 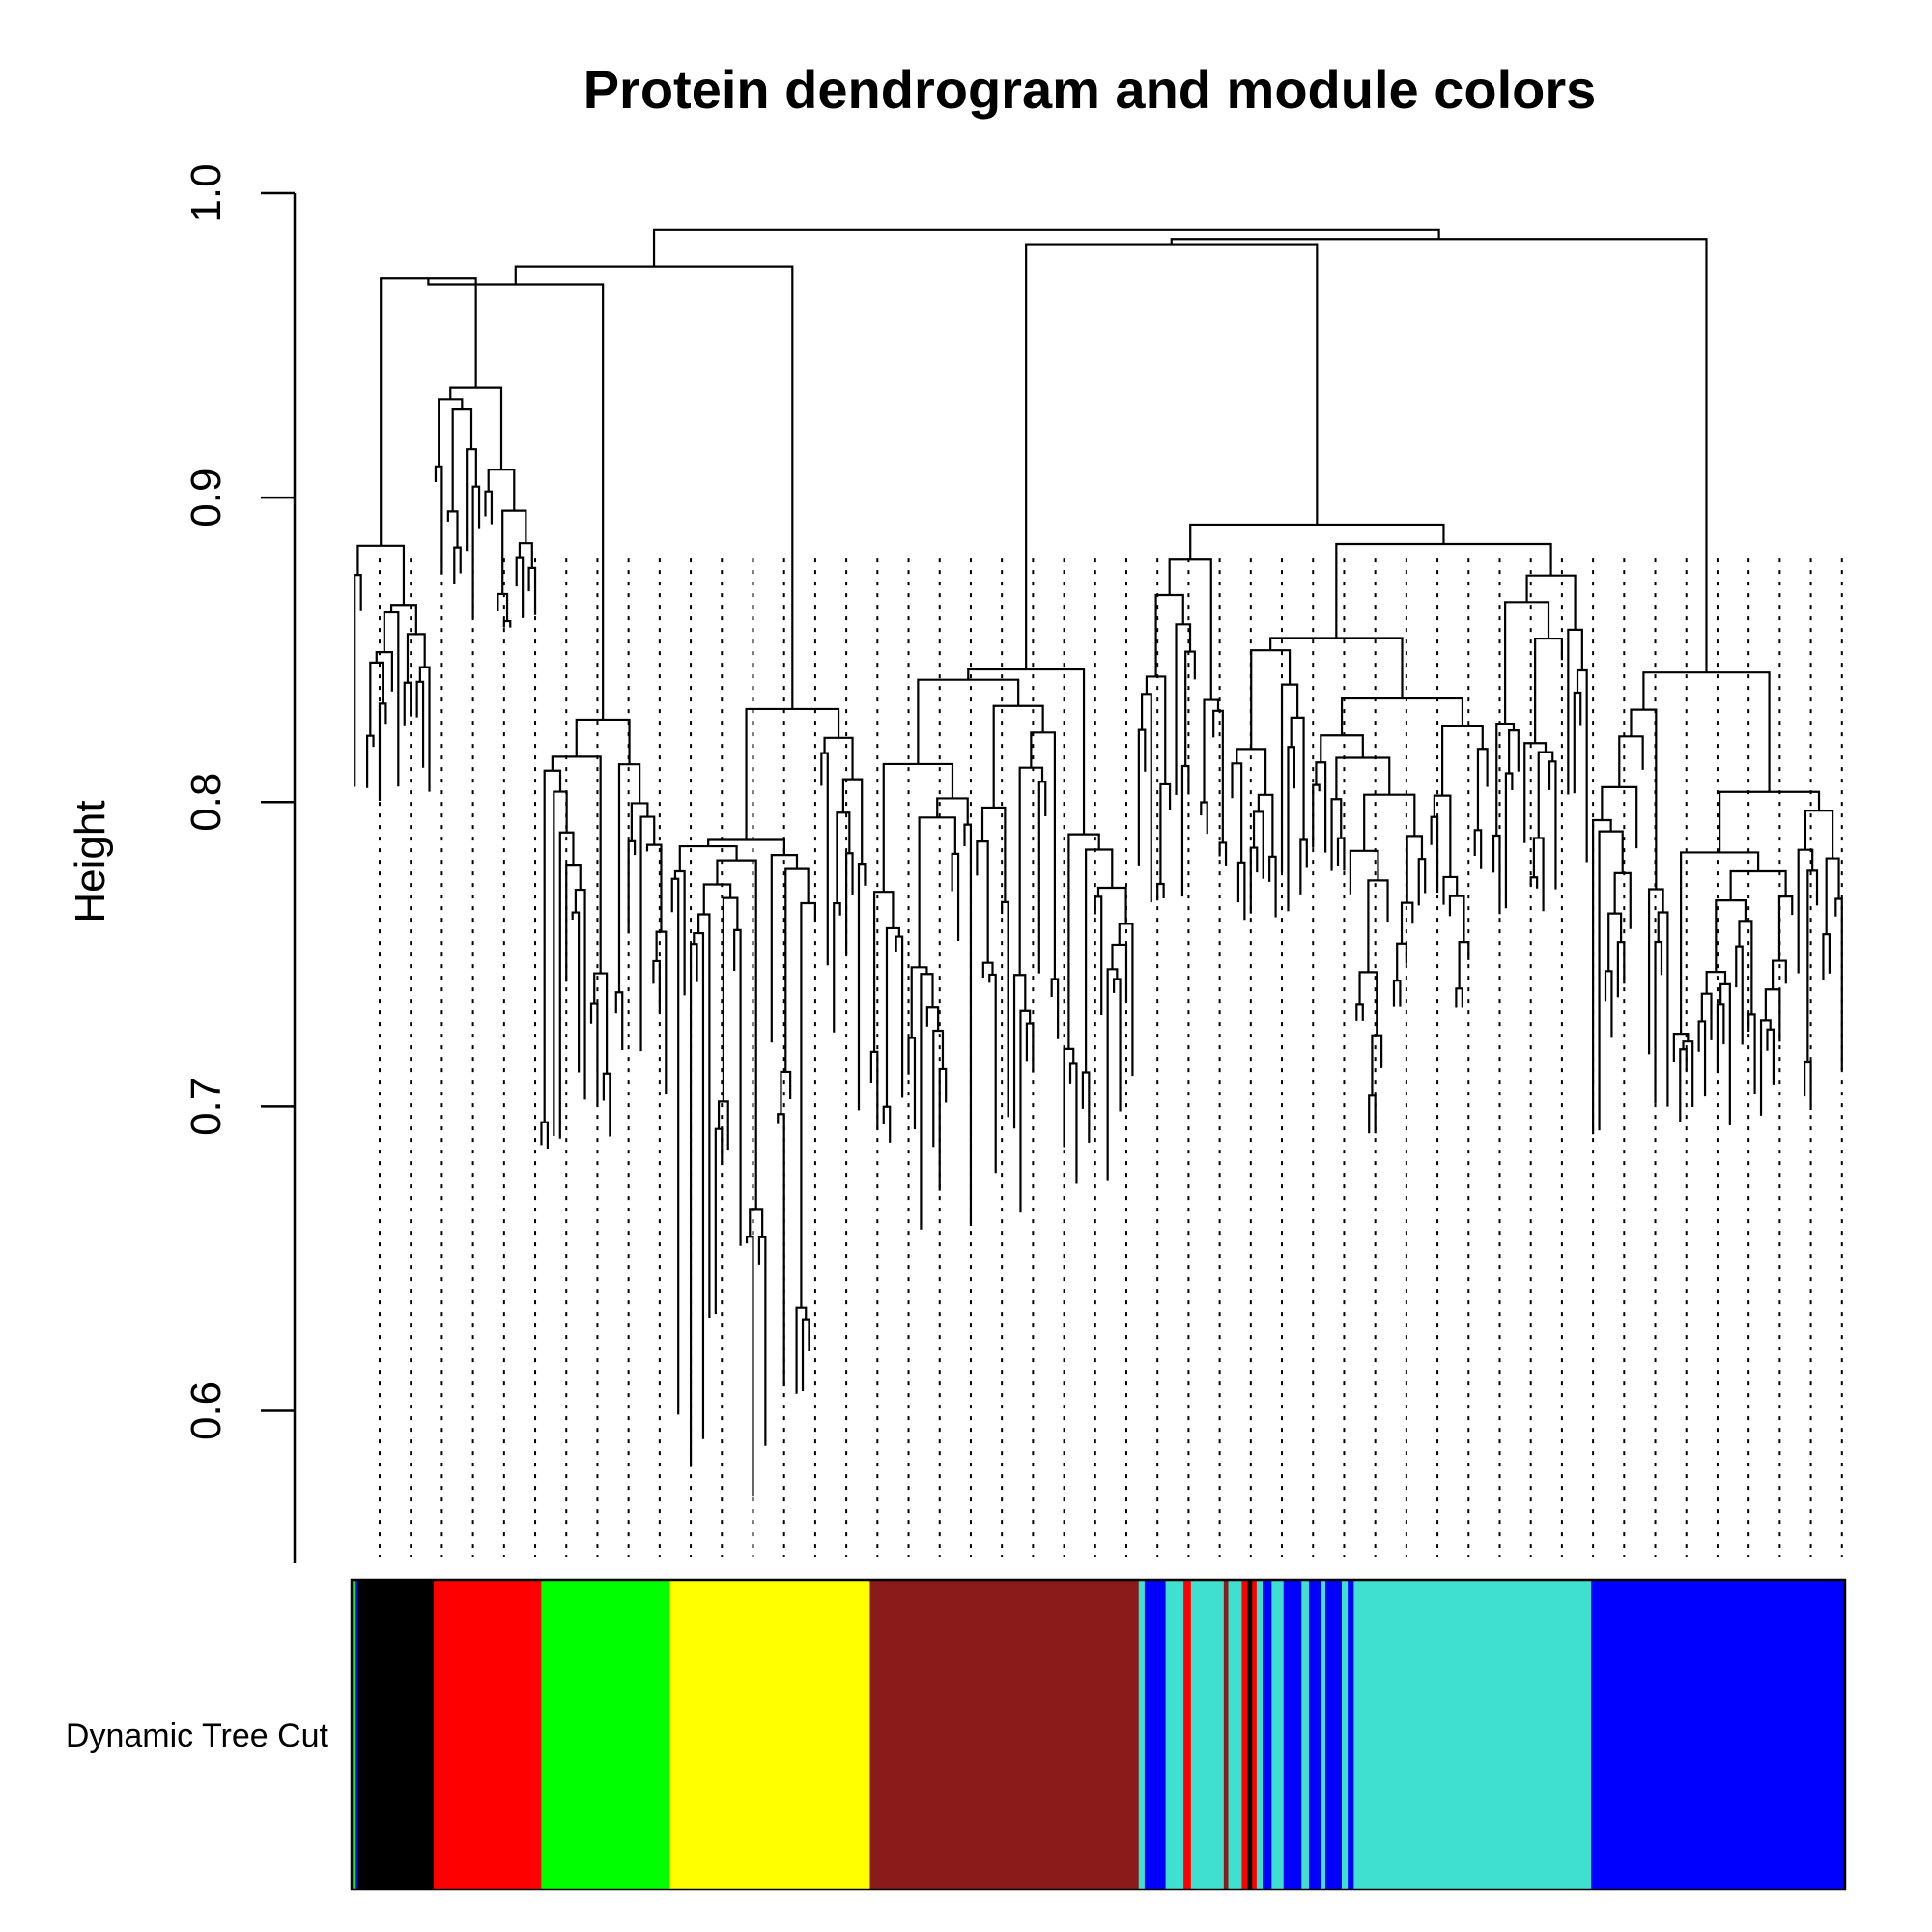 What do you see at coordinates (239, 801) in the screenshot?
I see `y-axis-ticks: 0.6 0.7 0.8 0.9 1.0` at bounding box center [239, 801].